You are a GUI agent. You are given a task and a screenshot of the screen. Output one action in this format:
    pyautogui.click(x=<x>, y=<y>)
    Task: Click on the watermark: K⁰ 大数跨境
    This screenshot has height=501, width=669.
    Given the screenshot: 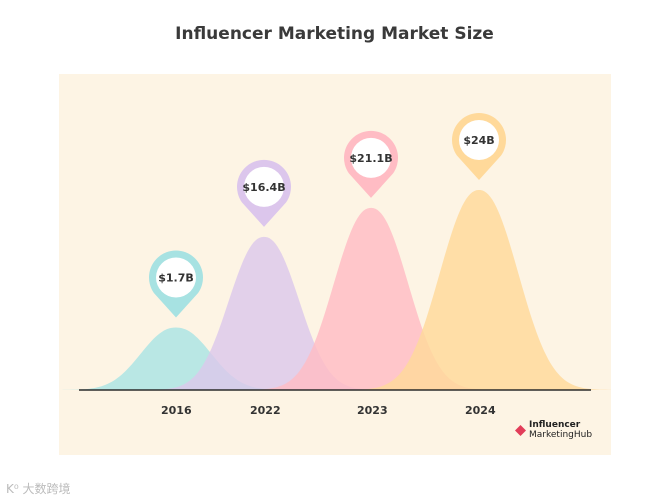 What is the action you would take?
    pyautogui.click(x=38, y=489)
    